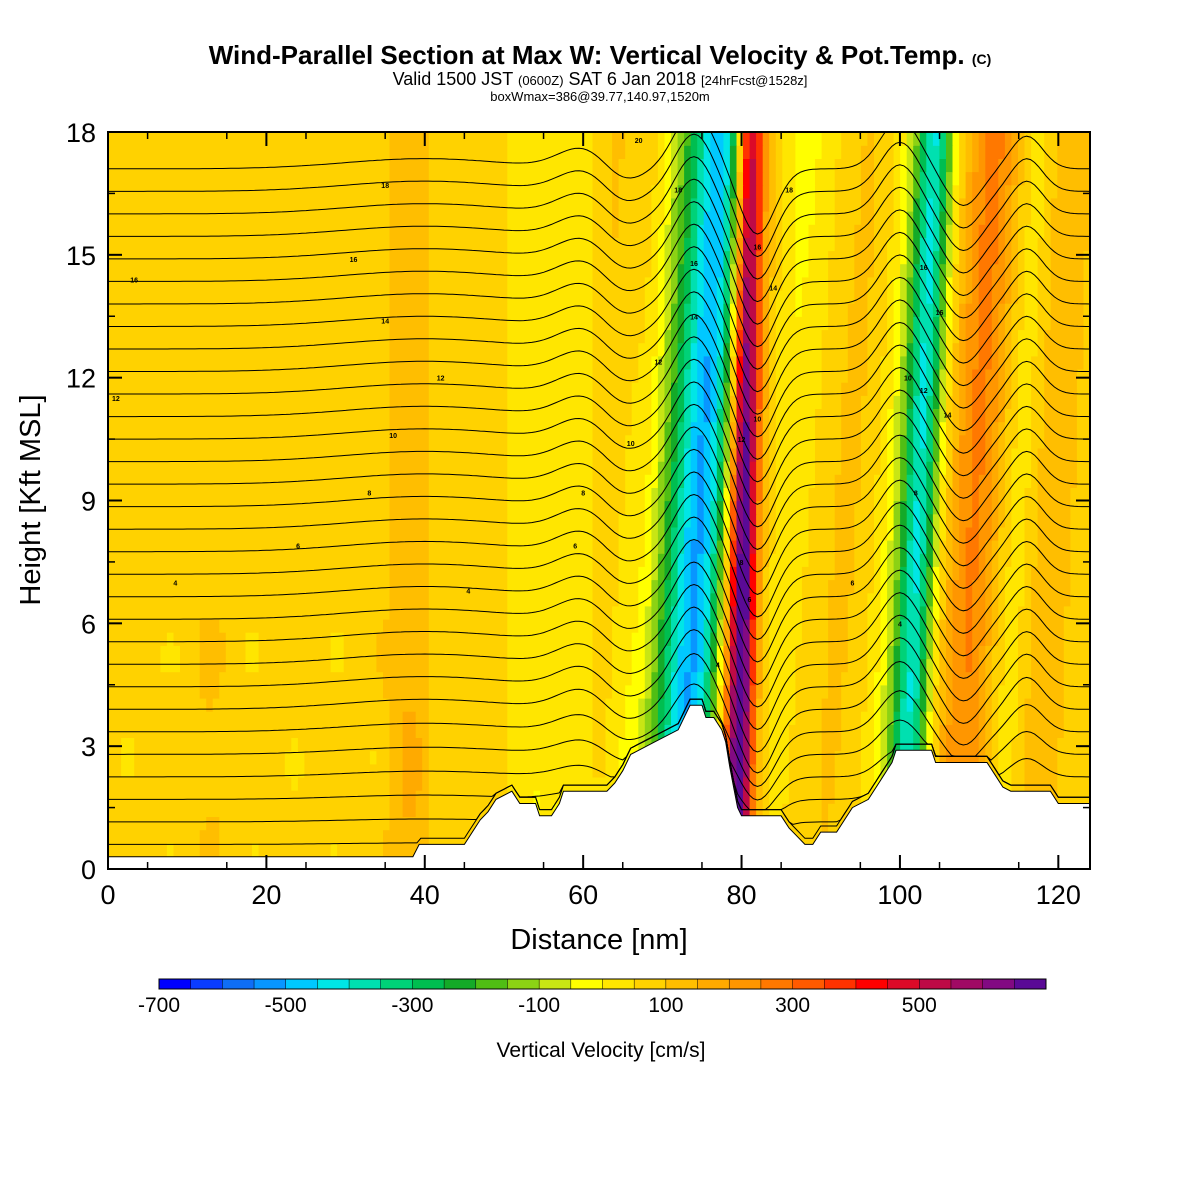 The image size is (1200, 1200). I want to click on x-tick-label: 40, so click(425, 895).